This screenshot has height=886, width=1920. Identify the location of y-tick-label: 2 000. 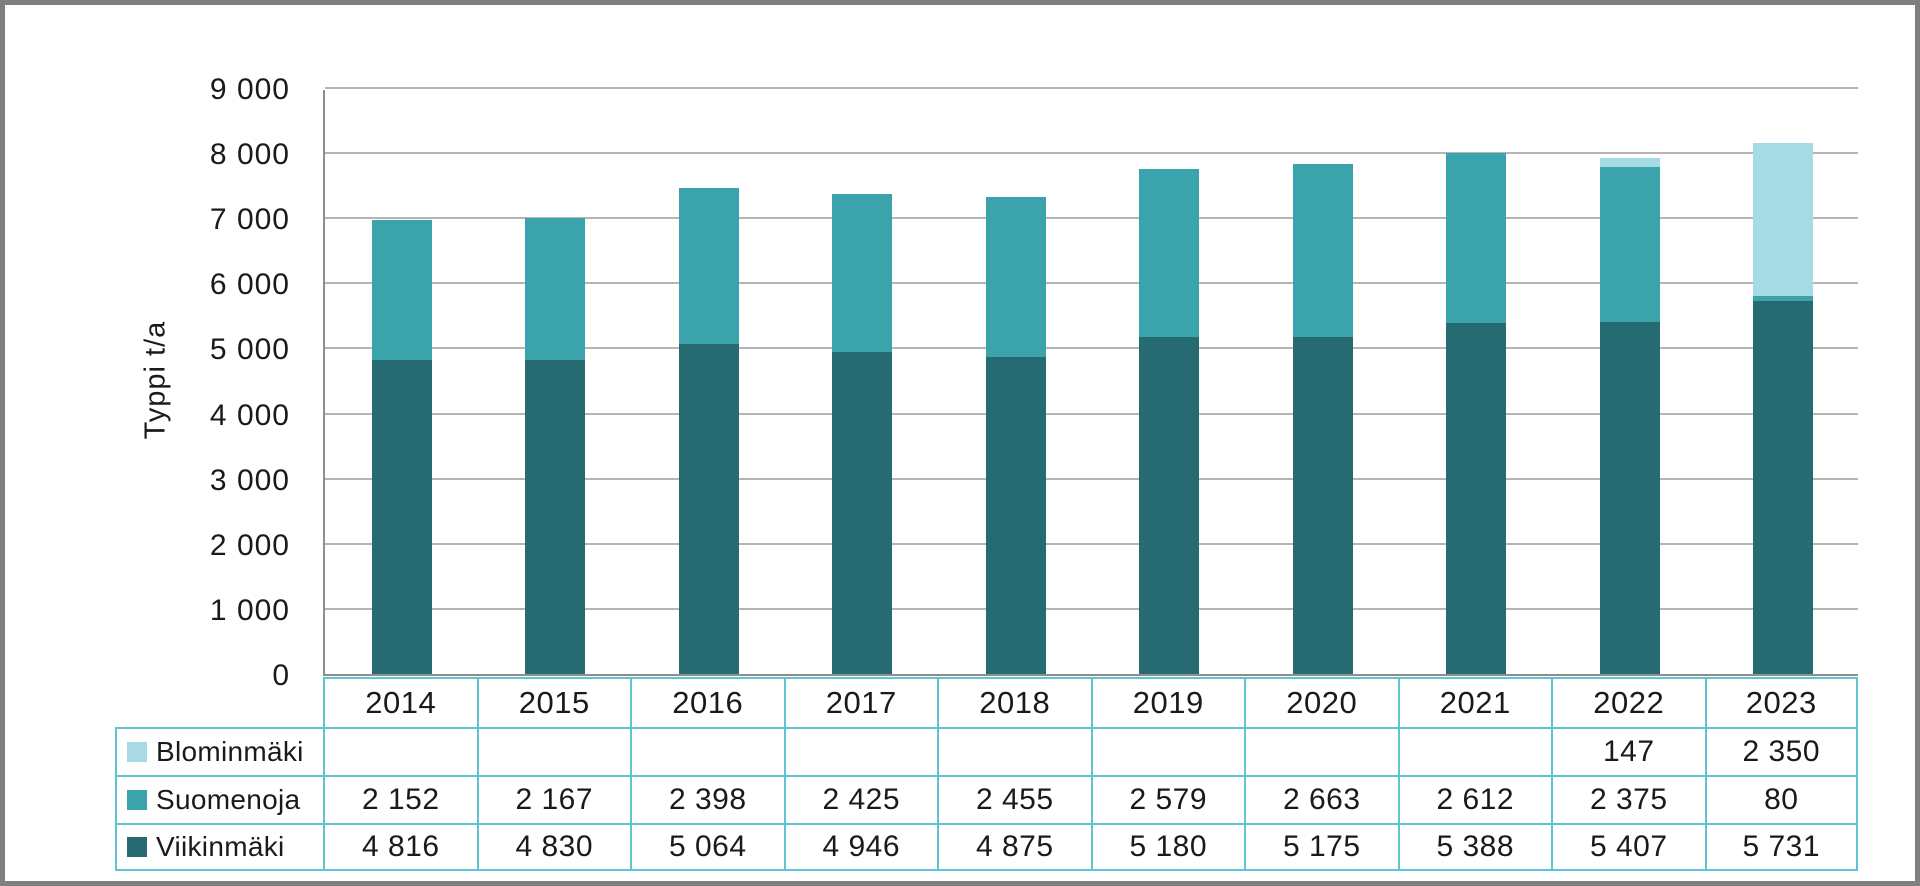
(249, 545).